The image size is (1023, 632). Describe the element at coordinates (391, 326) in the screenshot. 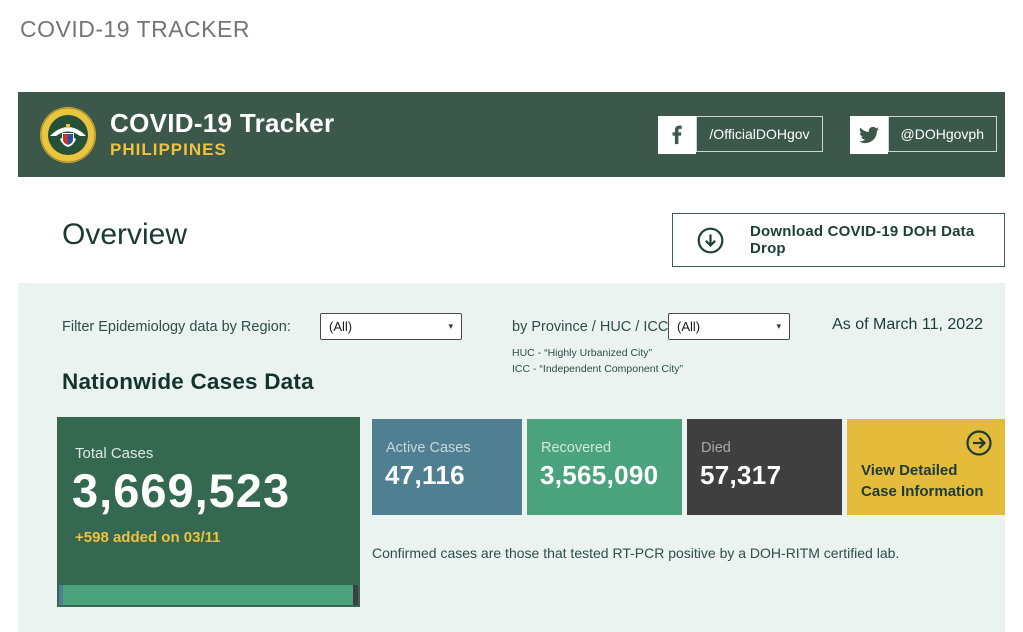

I see `region-filter-dropdown: (All) ▾` at that location.